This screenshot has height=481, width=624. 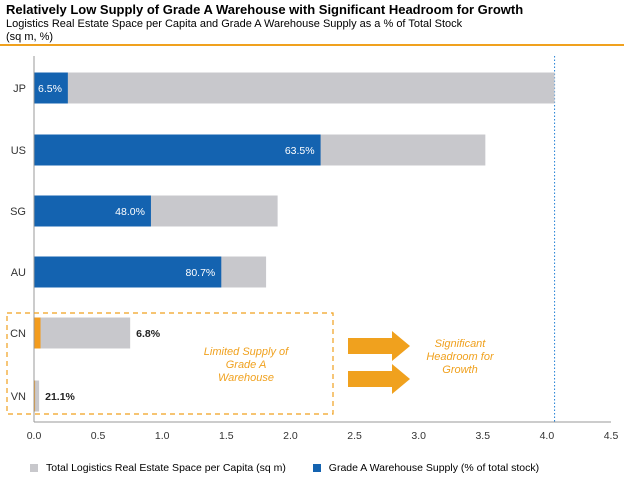 What do you see at coordinates (170, 363) in the screenshot?
I see `annotation-box` at bounding box center [170, 363].